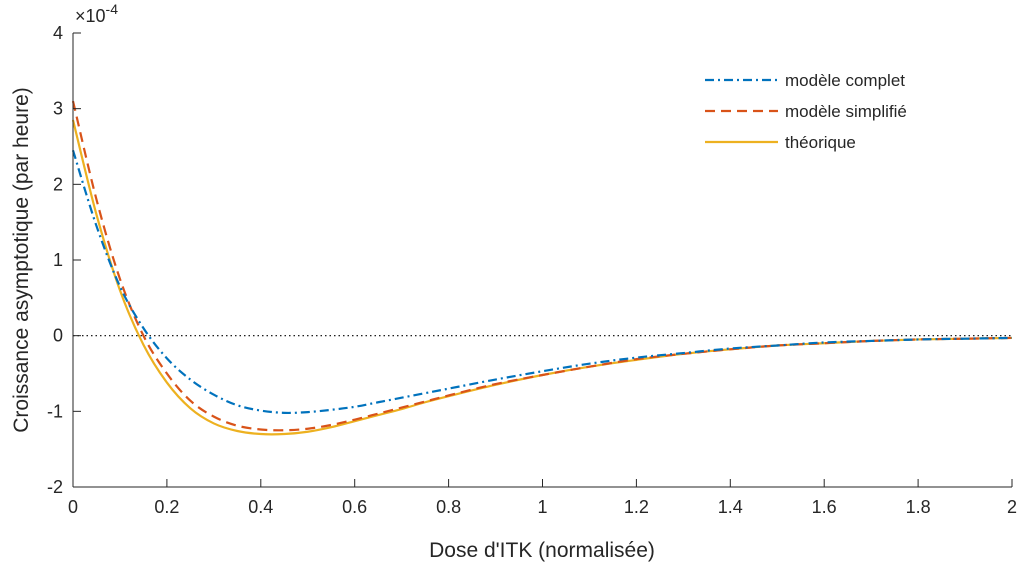 The image size is (1017, 565). I want to click on y-tick-label: 2, so click(58, 184).